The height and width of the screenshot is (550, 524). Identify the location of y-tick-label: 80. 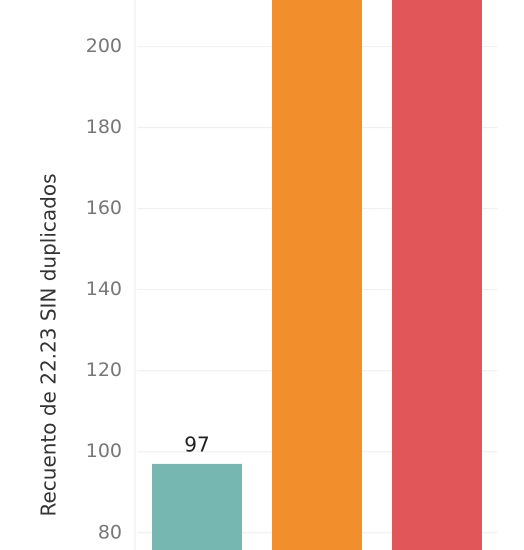
(110, 532).